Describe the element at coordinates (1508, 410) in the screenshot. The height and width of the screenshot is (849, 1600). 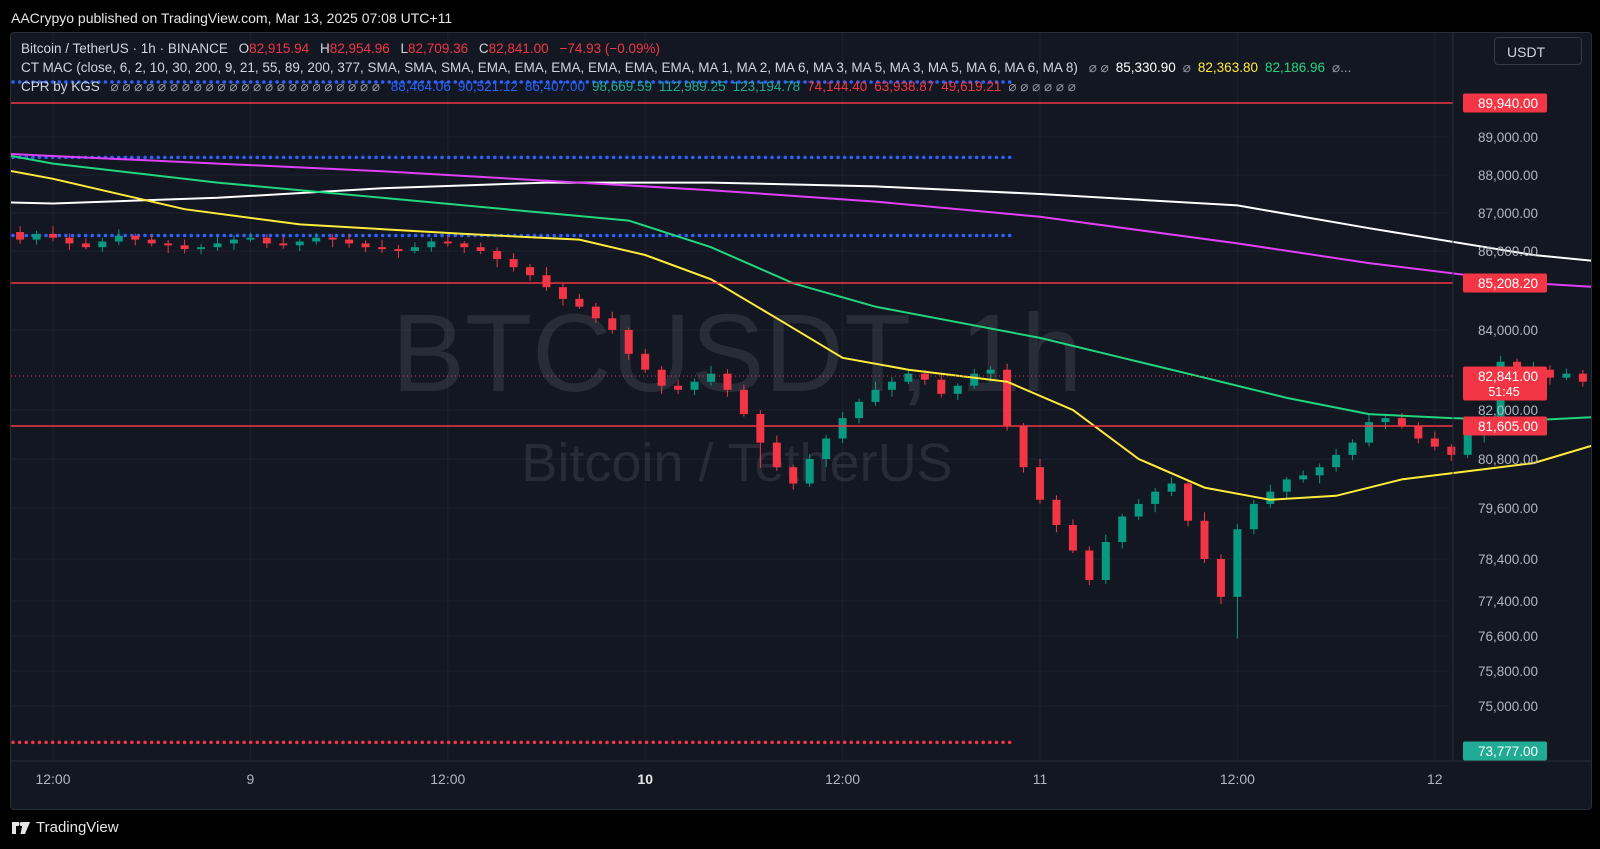
I see `price-tick-label: 82,000.00` at that location.